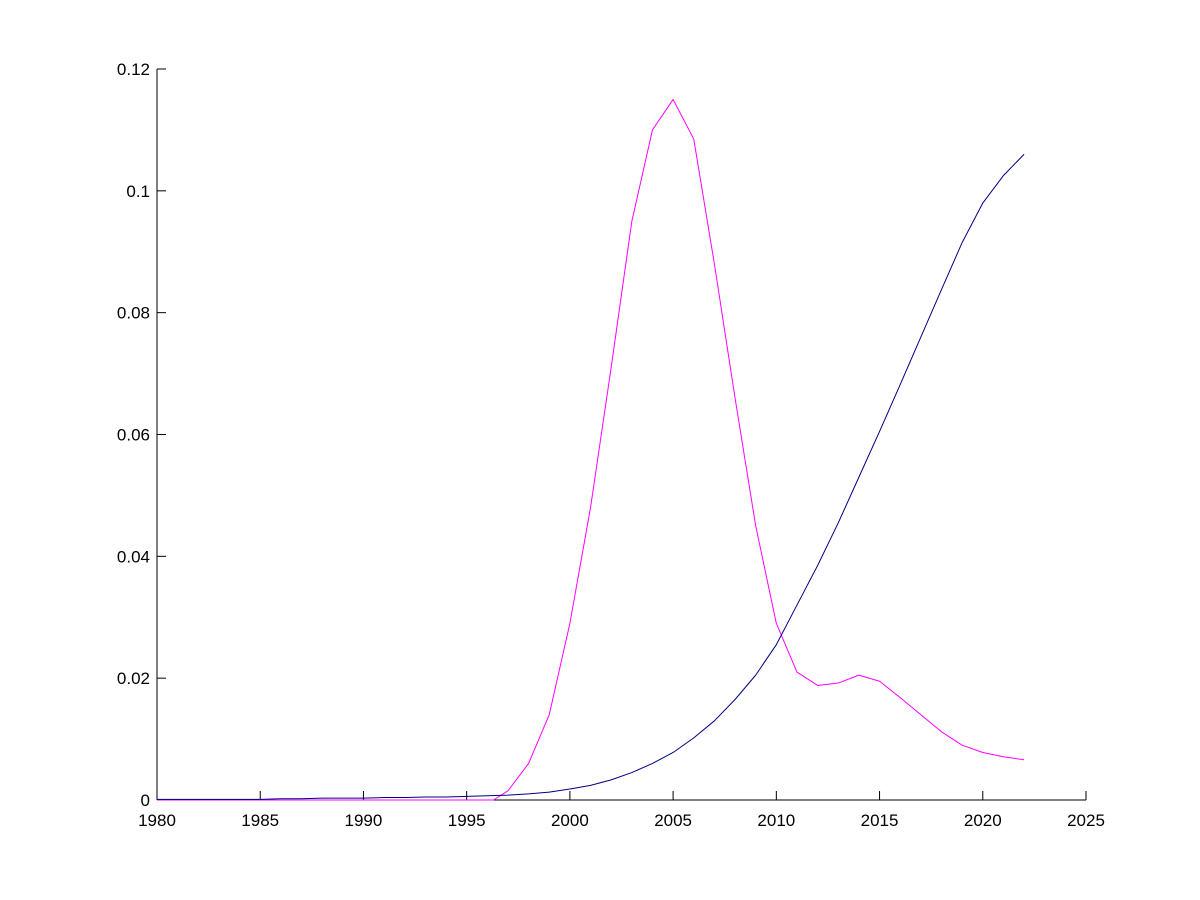 The height and width of the screenshot is (900, 1200). What do you see at coordinates (138, 191) in the screenshot?
I see `y-tick-label: 0.1` at bounding box center [138, 191].